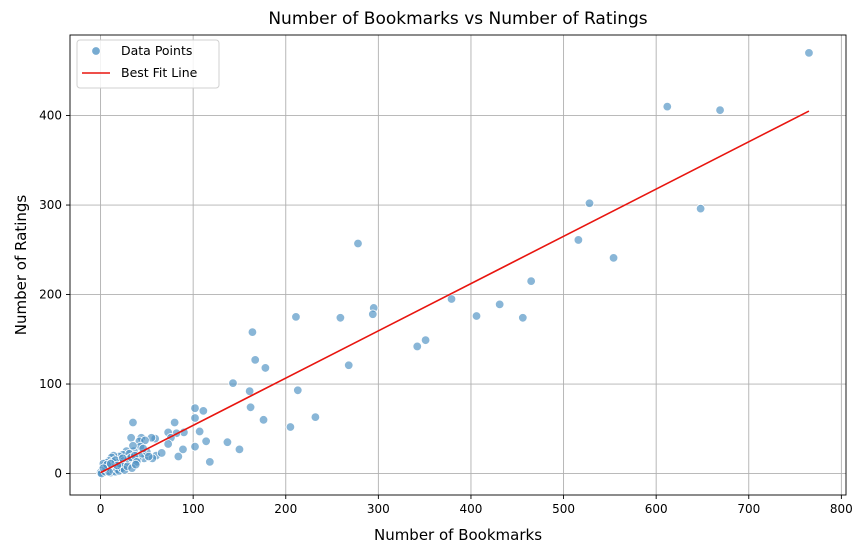 The width and height of the screenshot is (863, 552). Describe the element at coordinates (50, 205) in the screenshot. I see `y-tick-label: 300` at that location.